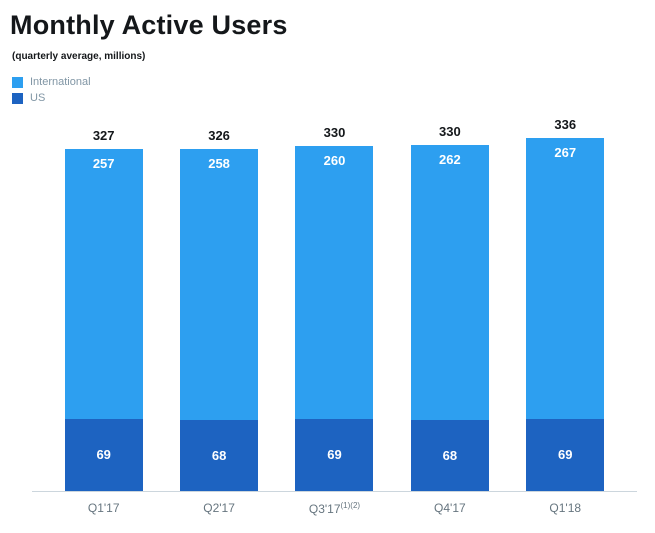  I want to click on legend: International US, so click(328, 90).